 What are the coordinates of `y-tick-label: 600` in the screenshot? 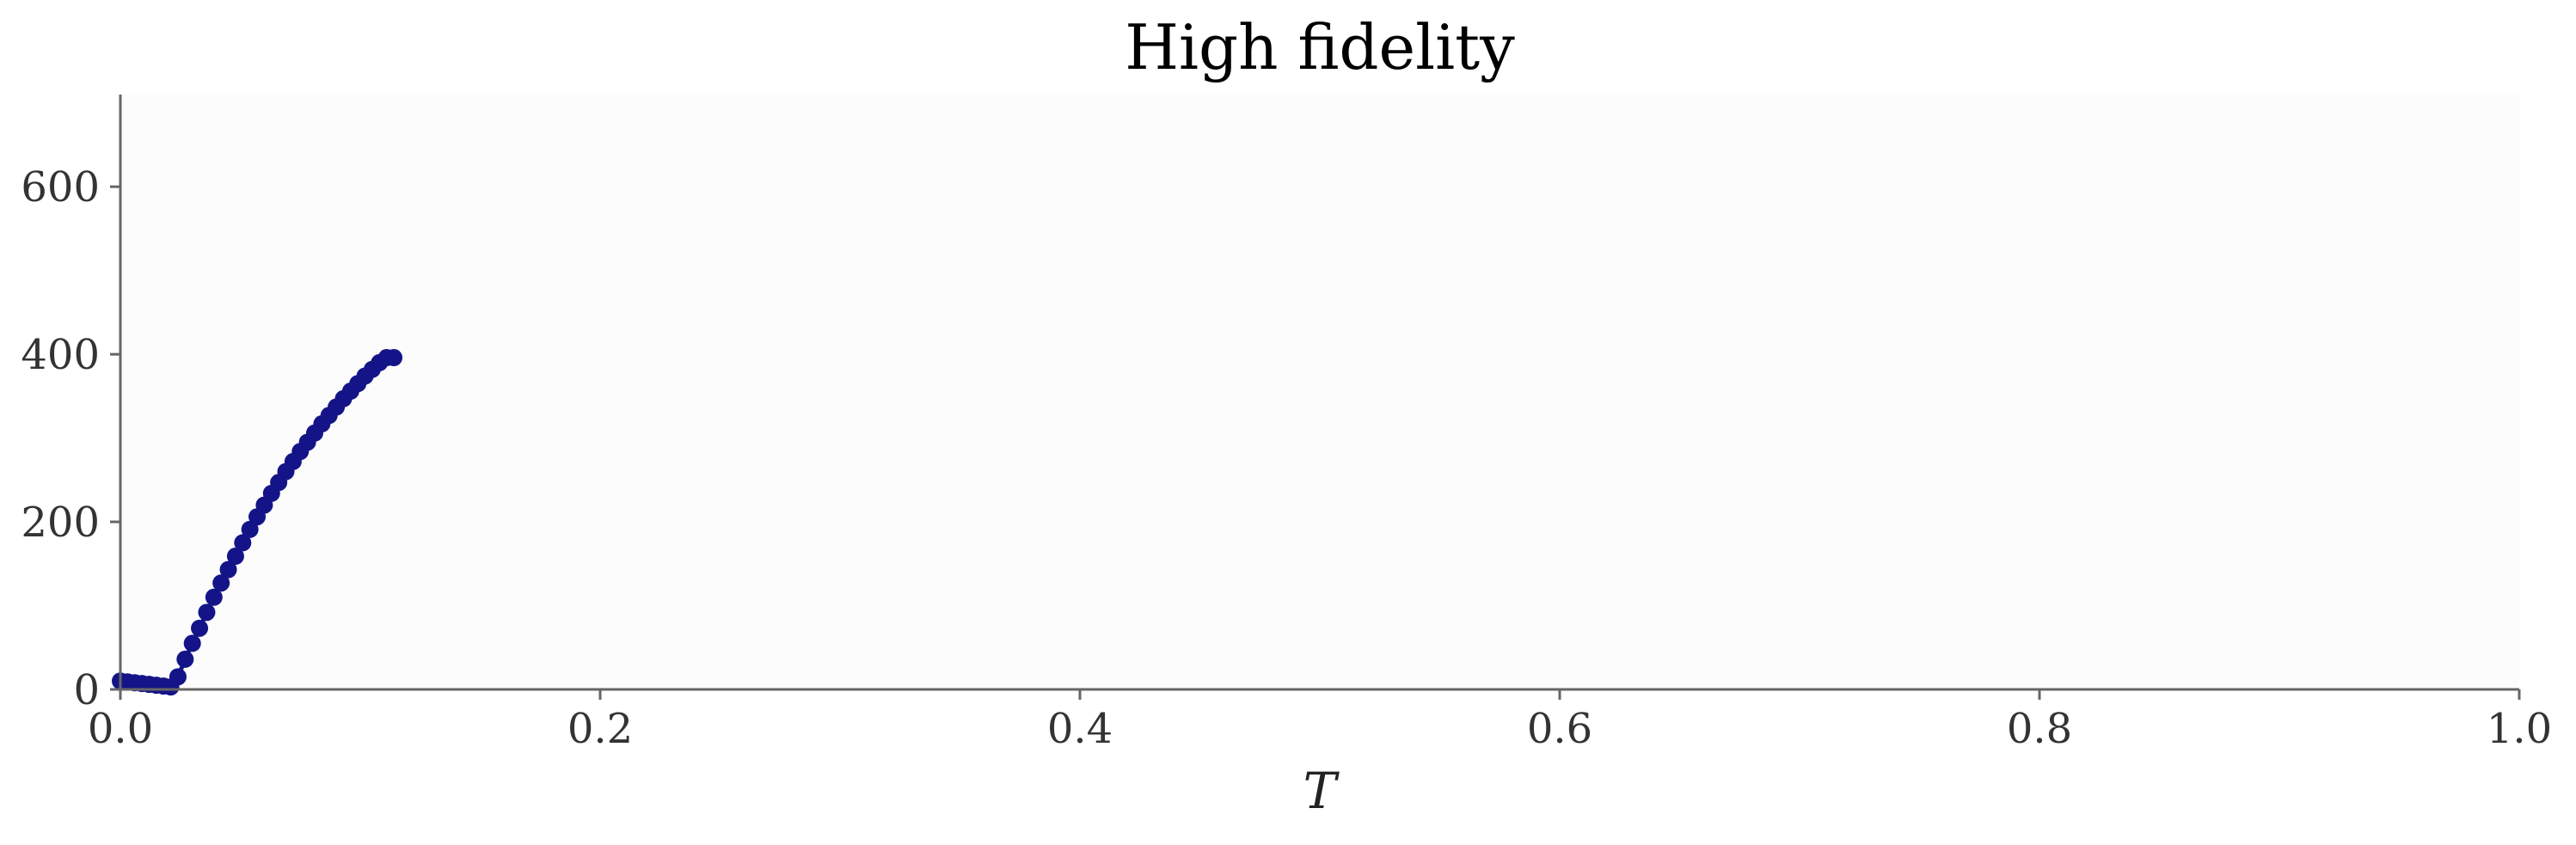 It's located at (60, 187).